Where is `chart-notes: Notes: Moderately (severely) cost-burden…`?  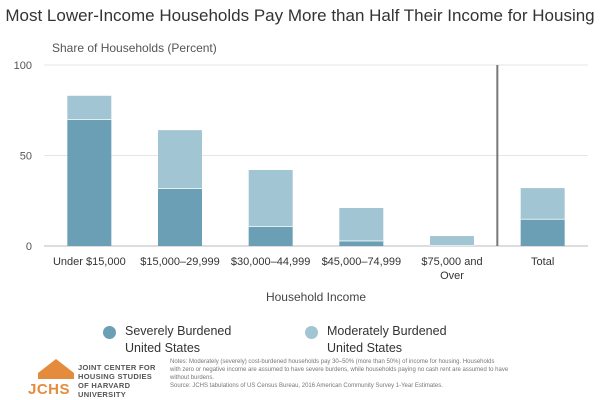
chart-notes: Notes: Moderately (severely) cost-burden… is located at coordinates (375, 374).